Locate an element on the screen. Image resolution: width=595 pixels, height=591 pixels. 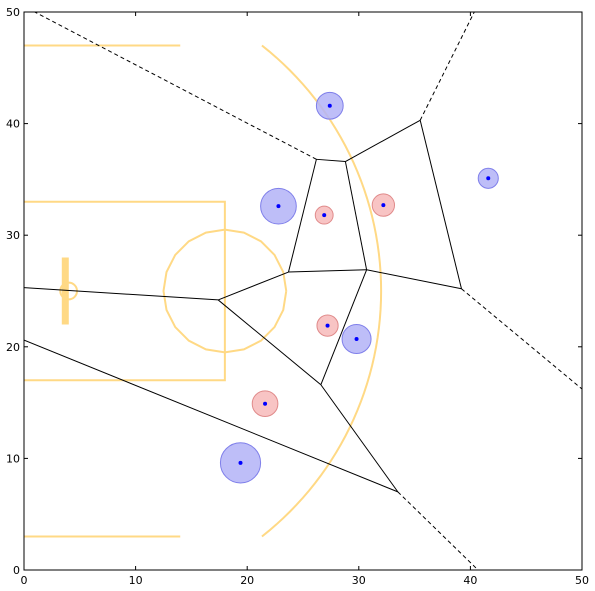
x-tick-label: 30 is located at coordinates (359, 580).